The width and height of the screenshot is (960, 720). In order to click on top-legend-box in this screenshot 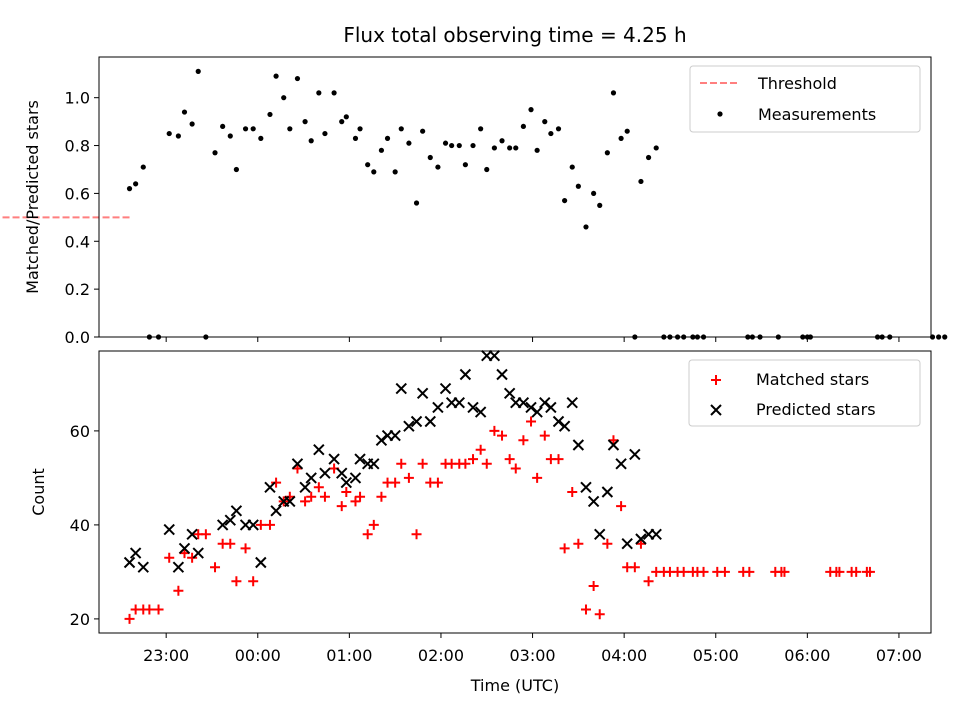, I will do `click(805, 99)`.